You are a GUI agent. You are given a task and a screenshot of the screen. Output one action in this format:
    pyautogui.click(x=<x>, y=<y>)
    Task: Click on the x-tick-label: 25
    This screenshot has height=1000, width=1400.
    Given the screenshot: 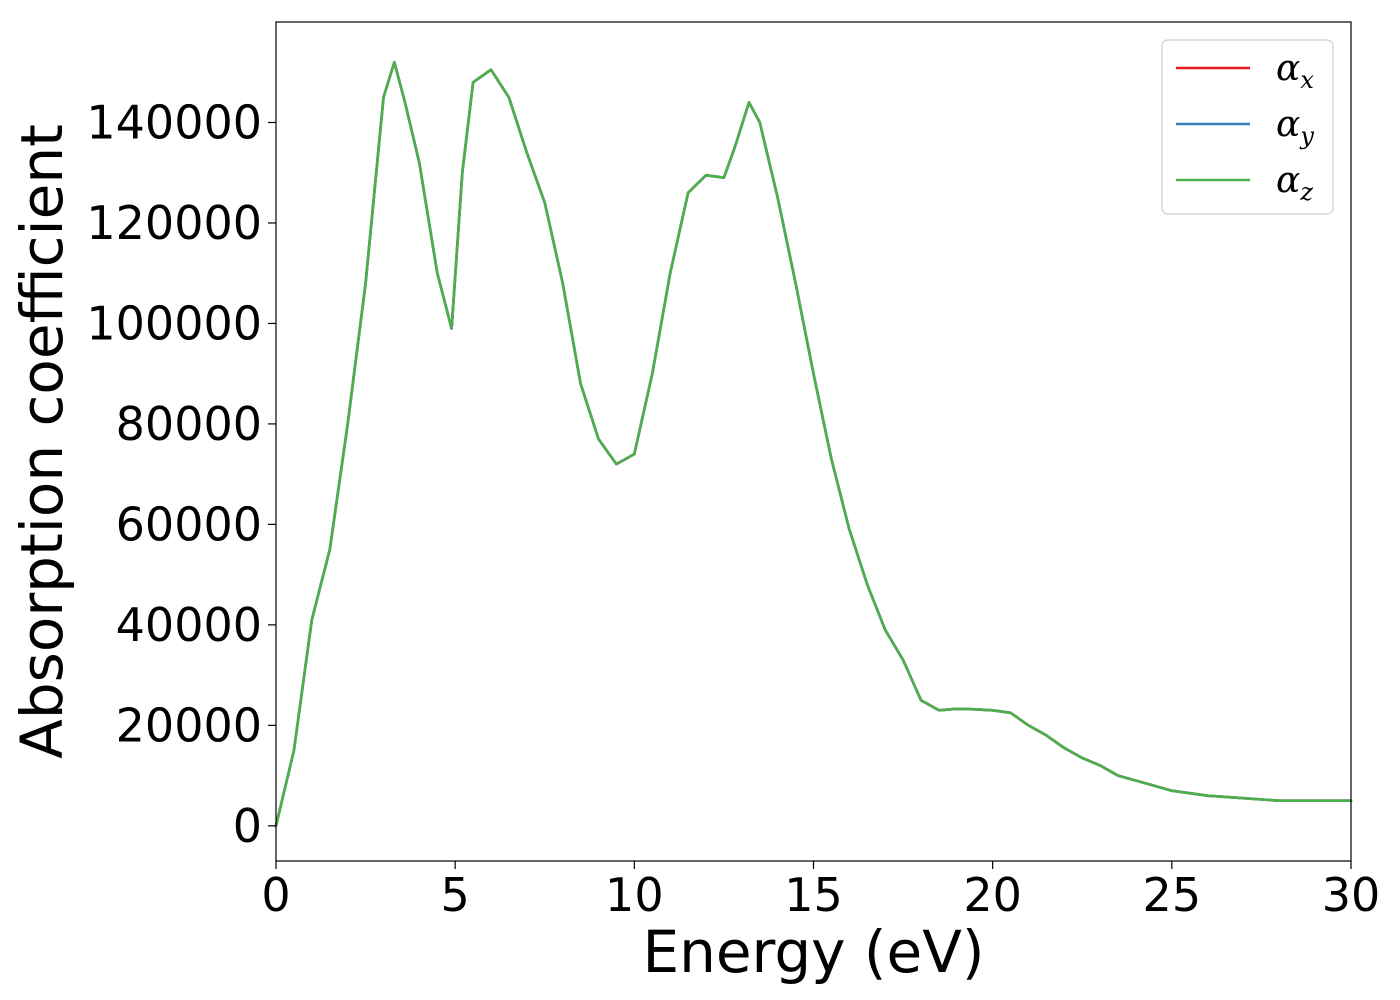 What is the action you would take?
    pyautogui.click(x=1172, y=895)
    